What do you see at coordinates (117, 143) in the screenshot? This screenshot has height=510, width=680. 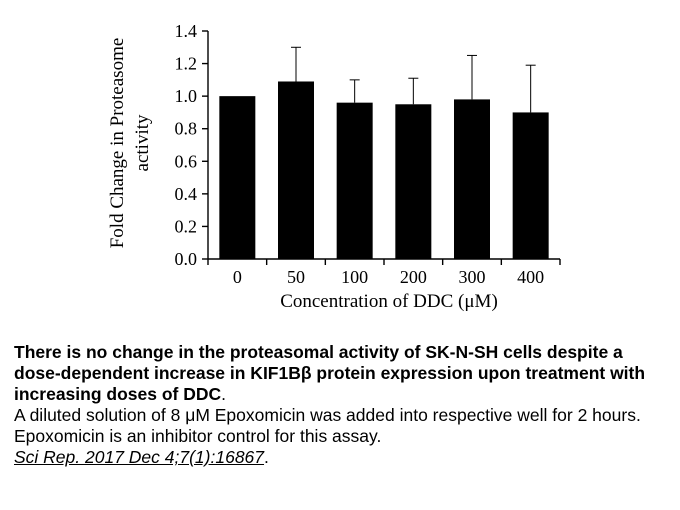 I see `y-axis-label: Fold Change in Proteasome` at bounding box center [117, 143].